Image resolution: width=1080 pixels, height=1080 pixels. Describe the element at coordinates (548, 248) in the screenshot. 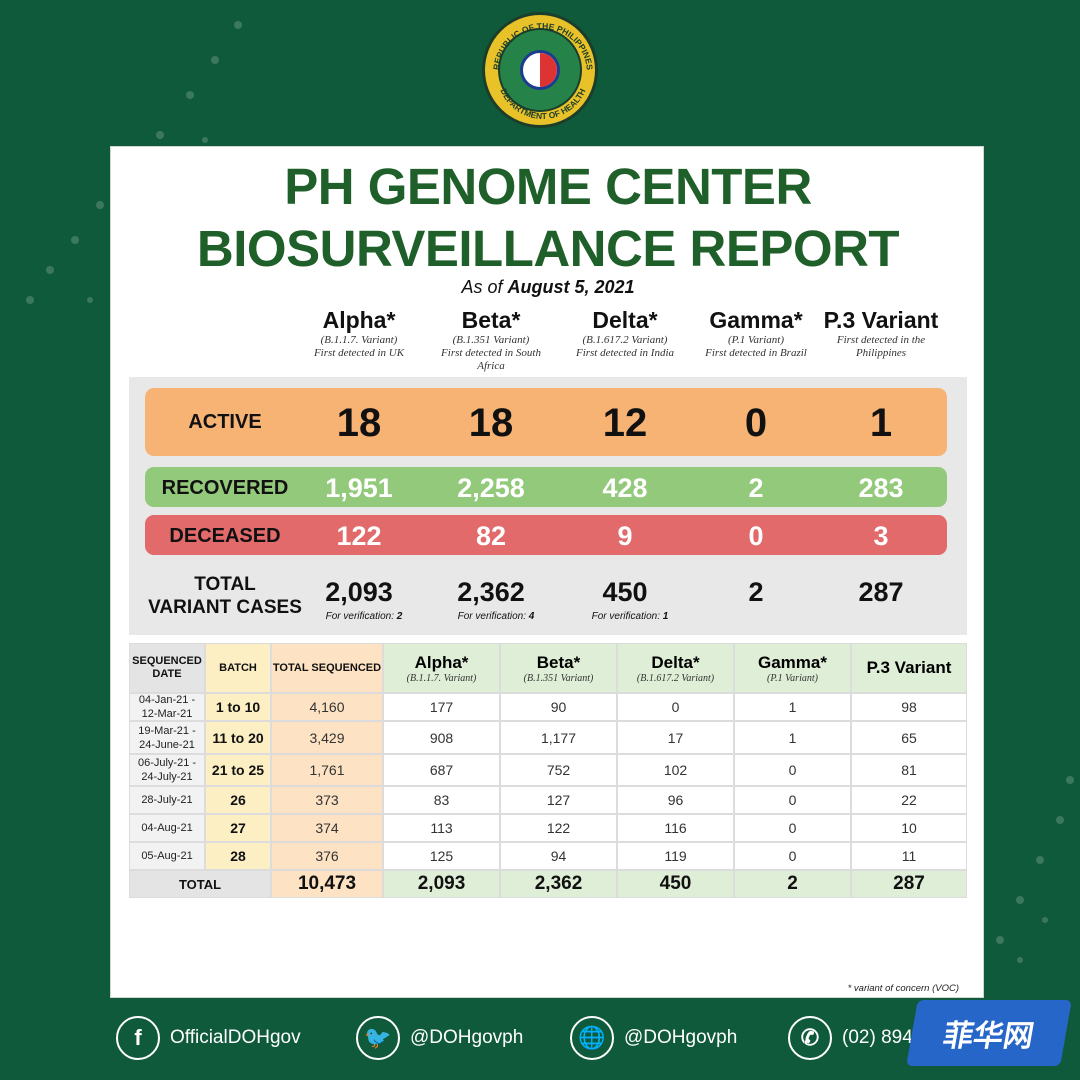

I see `report-title-line2: BIOSURVEILLANCE REPORT` at that location.